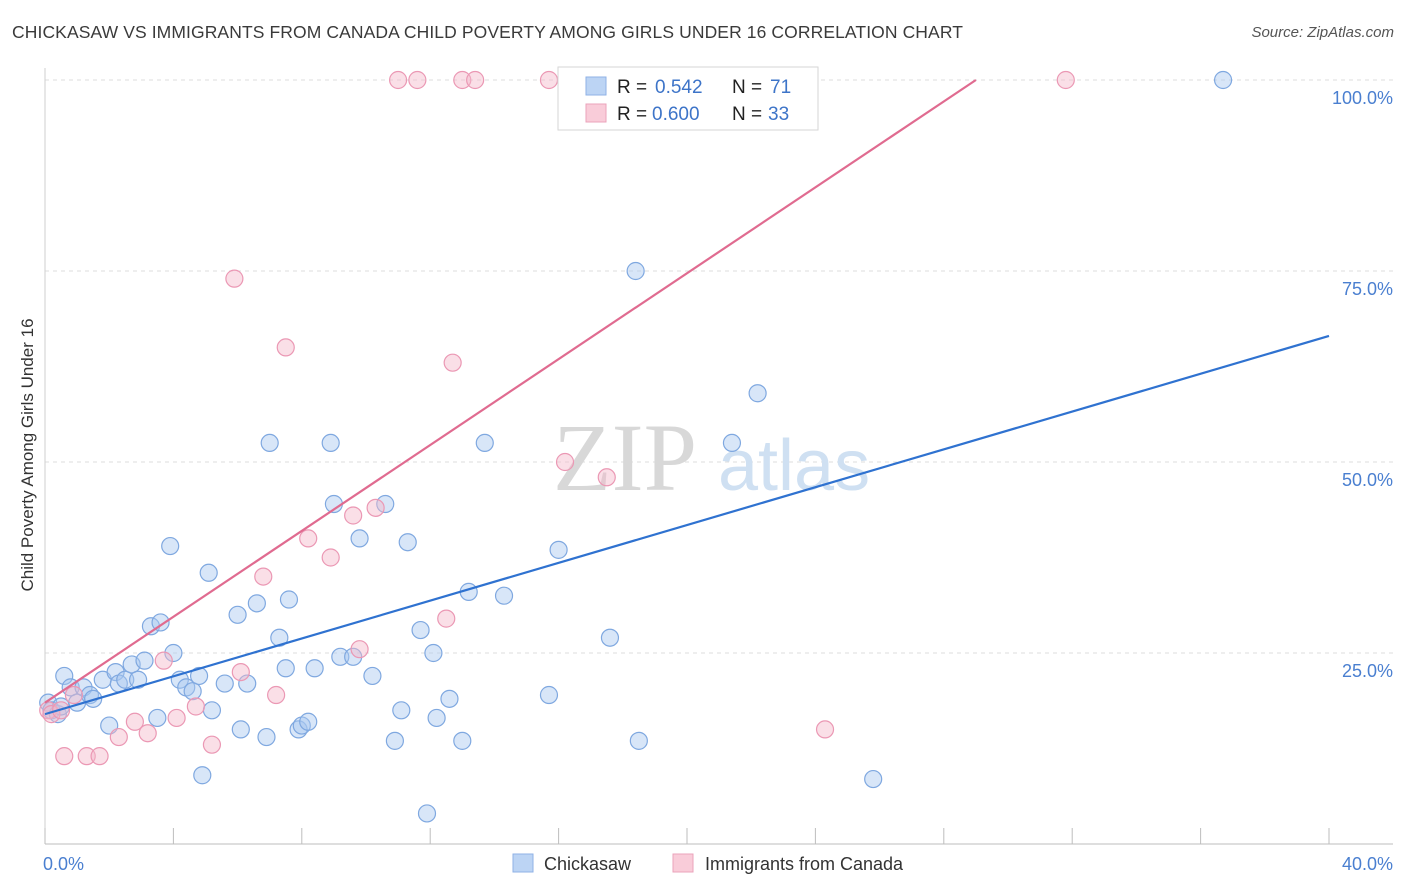 The image size is (1406, 892). What do you see at coordinates (747, 87) in the screenshot?
I see `legend-n-label-1: N =` at bounding box center [747, 87].